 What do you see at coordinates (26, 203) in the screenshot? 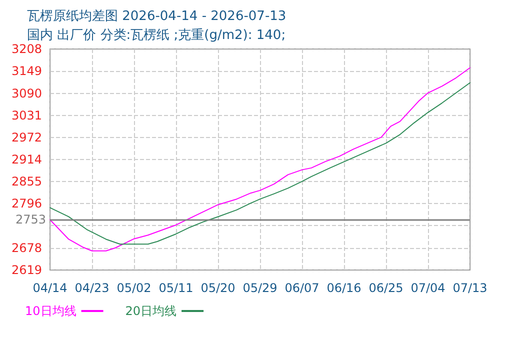
I see `y-tick-label: 2796` at bounding box center [26, 203].